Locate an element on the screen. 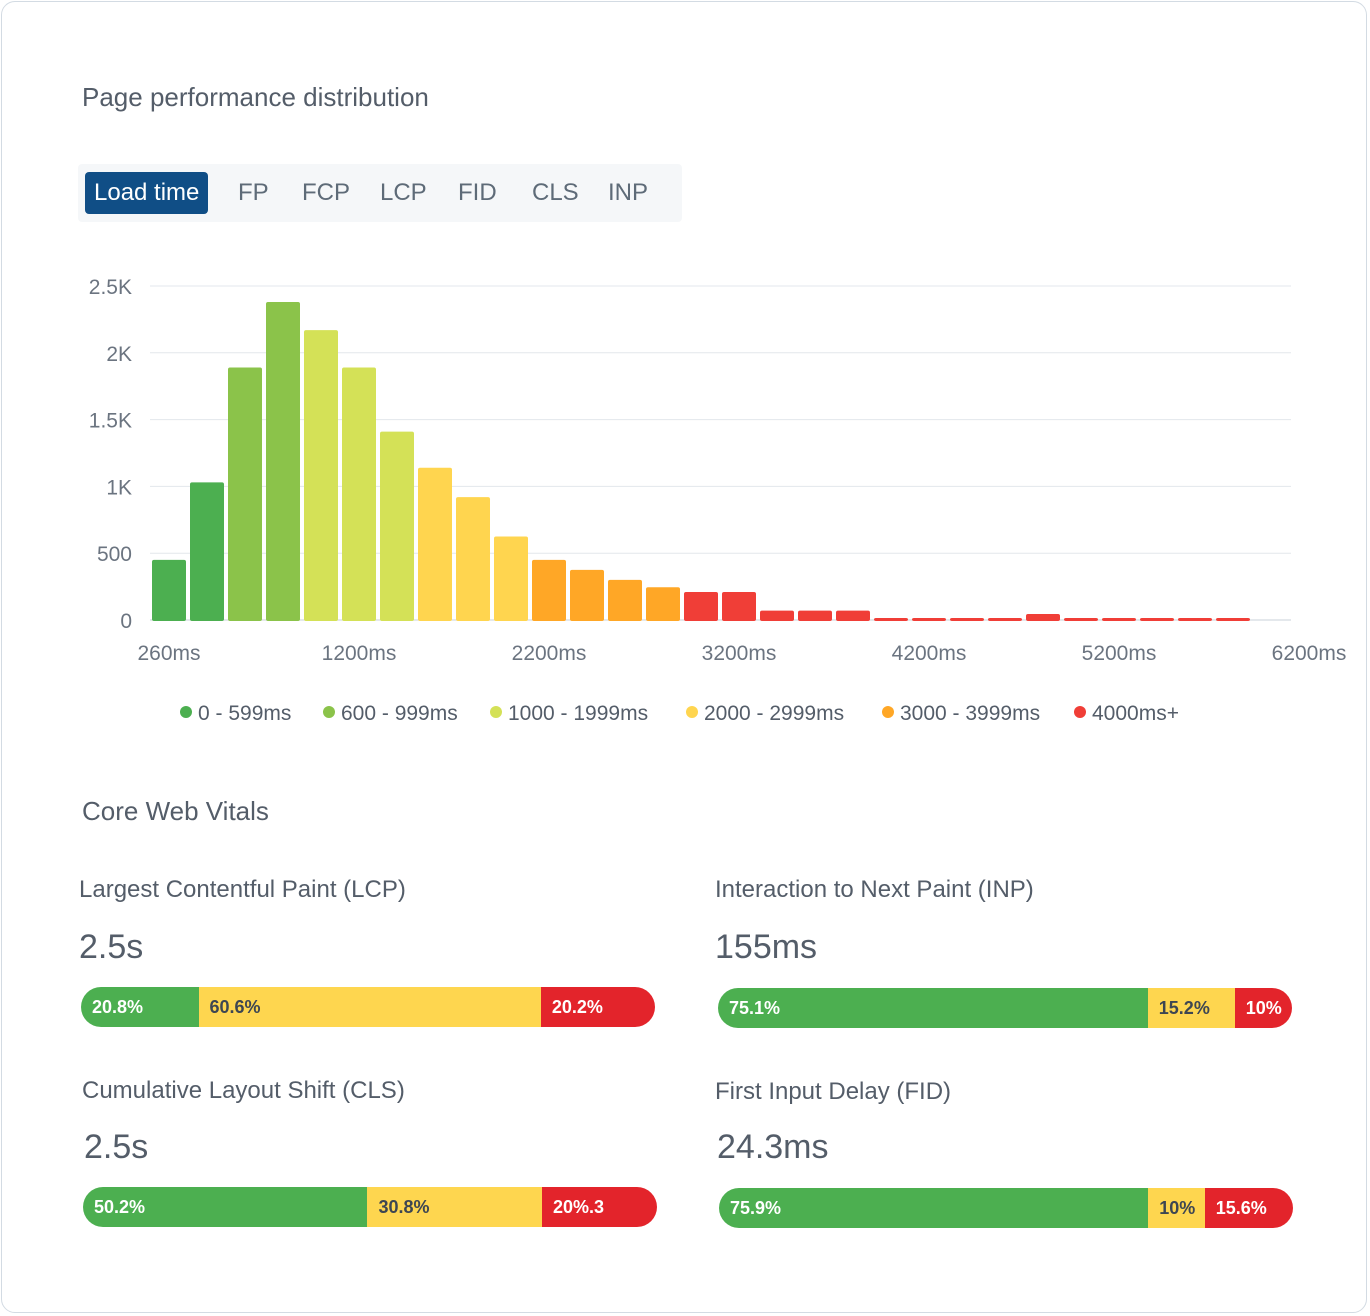  x-tick-label: 6200ms is located at coordinates (1309, 653).